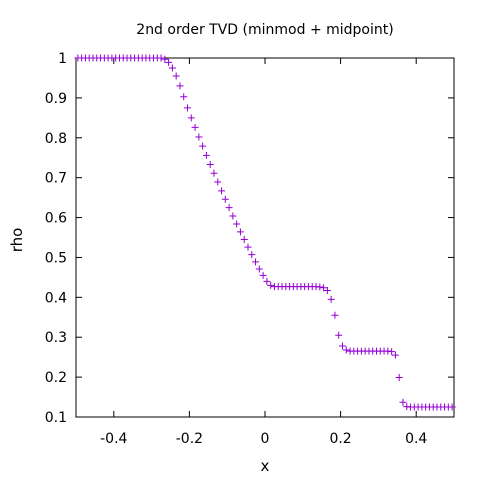 The width and height of the screenshot is (480, 480). What do you see at coordinates (265, 466) in the screenshot?
I see `x-axis-label: x` at bounding box center [265, 466].